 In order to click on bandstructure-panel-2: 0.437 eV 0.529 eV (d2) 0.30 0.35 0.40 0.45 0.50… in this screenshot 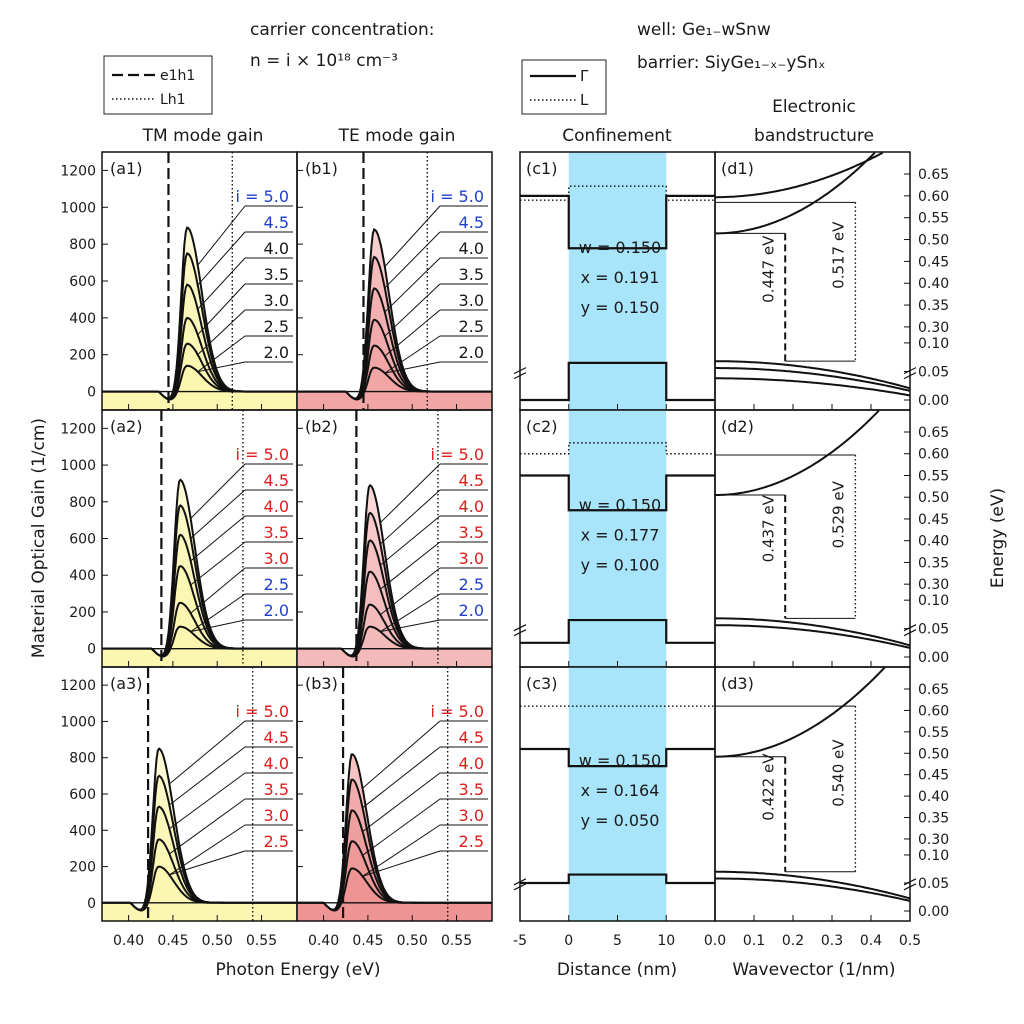, I will do `click(831, 538)`.